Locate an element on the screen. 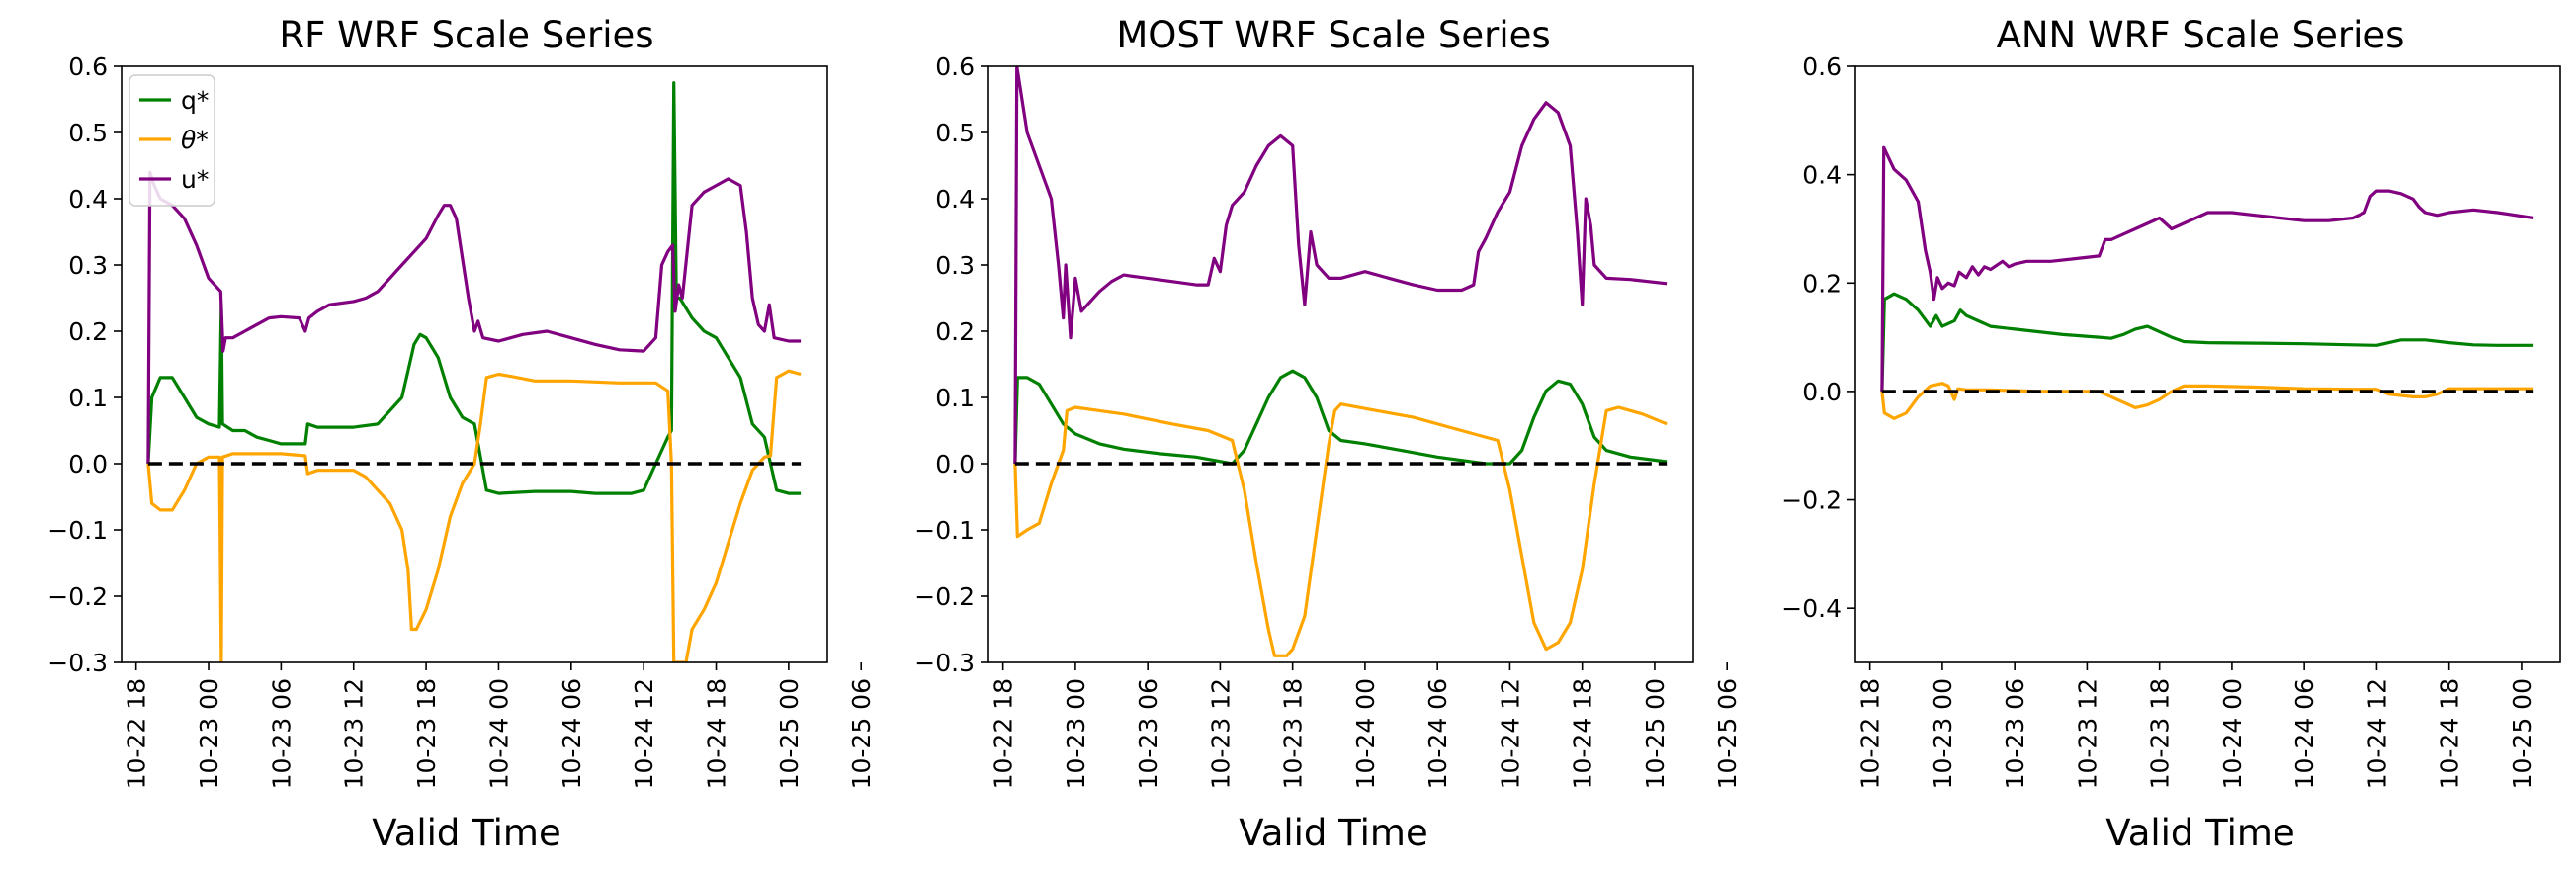 This screenshot has height=873, width=2576. x-axis-label-most: Valid Time is located at coordinates (1333, 833).